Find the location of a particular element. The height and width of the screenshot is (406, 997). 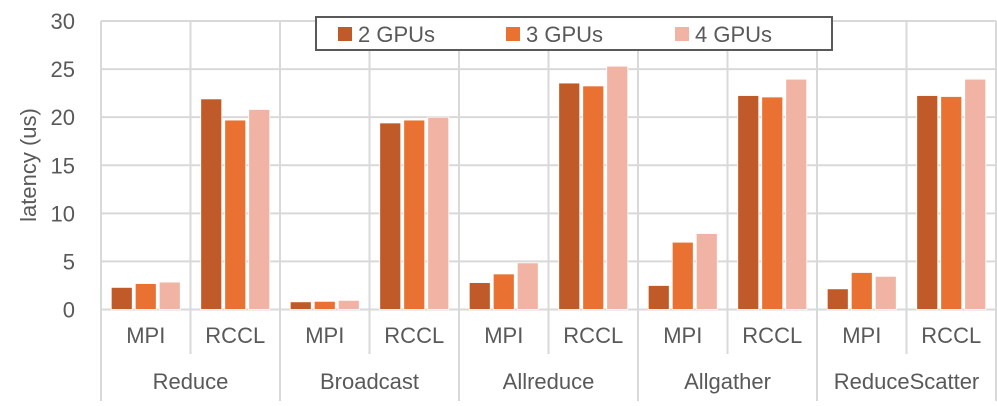

y-axis-ticks: 0 5 10 15 20 25 30 is located at coordinates (63, 166).